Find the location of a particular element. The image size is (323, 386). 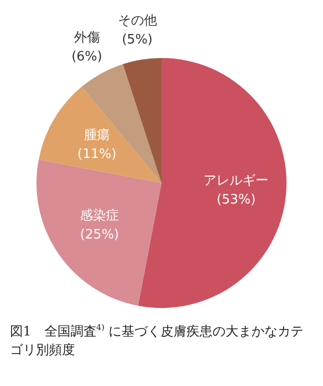

data-label: (6%) is located at coordinates (86, 57).